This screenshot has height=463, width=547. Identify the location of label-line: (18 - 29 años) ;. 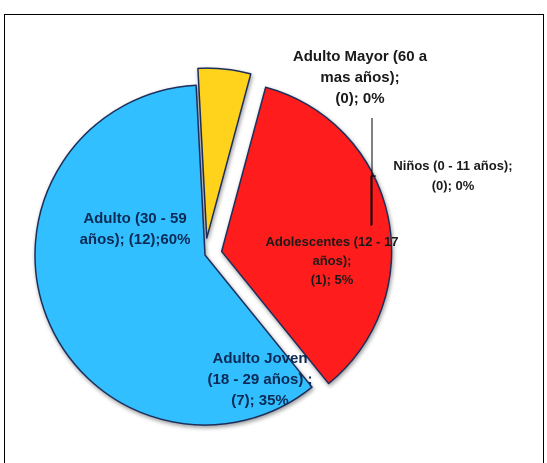
(260, 379).